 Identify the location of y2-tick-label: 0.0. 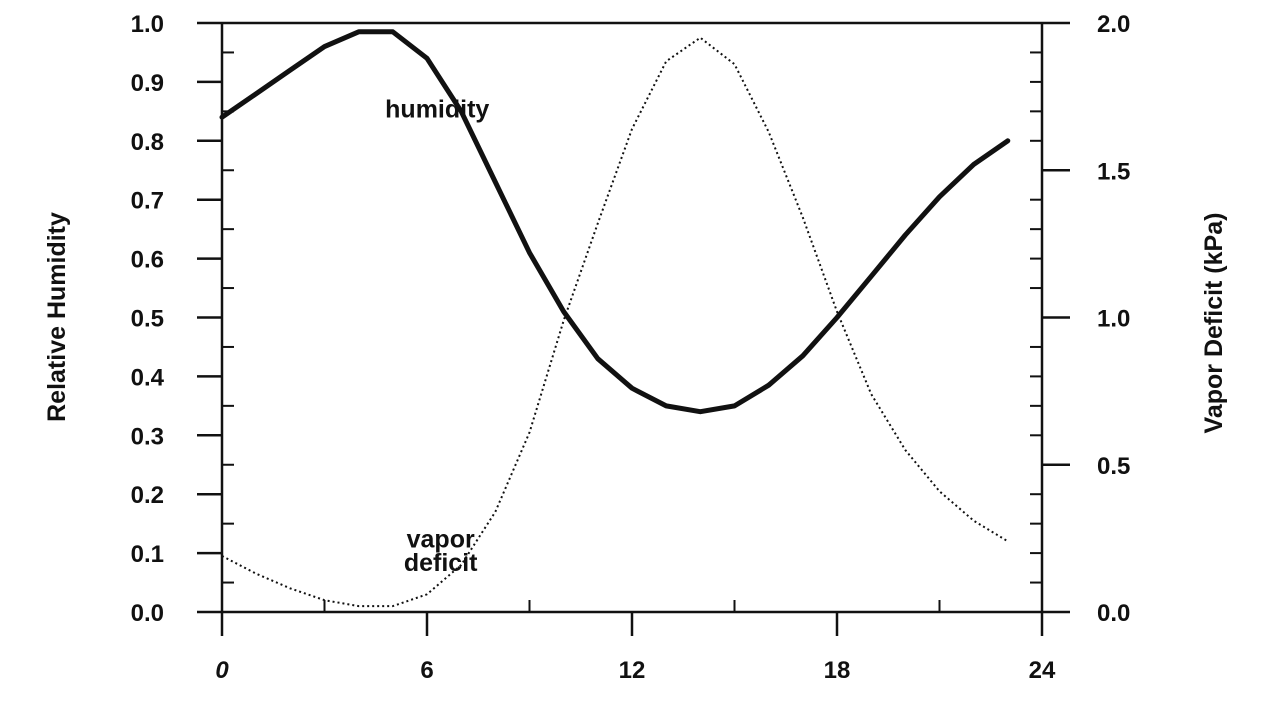
(1113, 613).